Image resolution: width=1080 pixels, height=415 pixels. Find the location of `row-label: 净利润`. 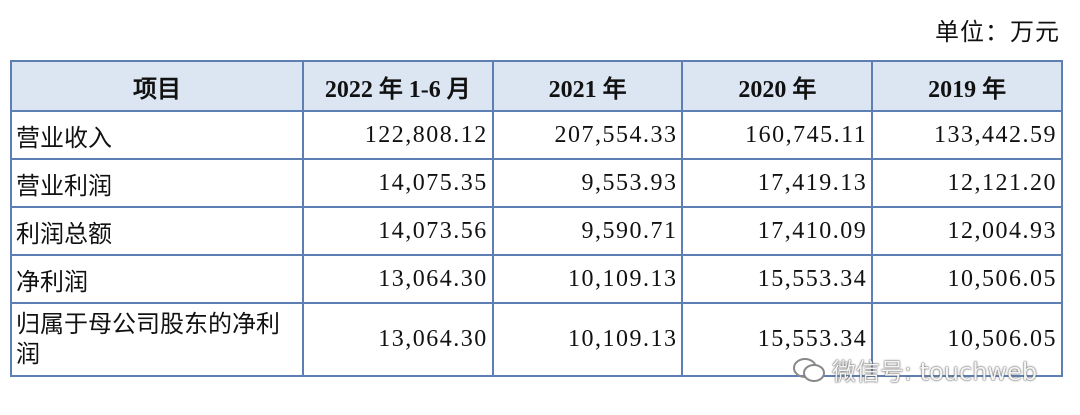

row-label: 净利润 is located at coordinates (157, 279).